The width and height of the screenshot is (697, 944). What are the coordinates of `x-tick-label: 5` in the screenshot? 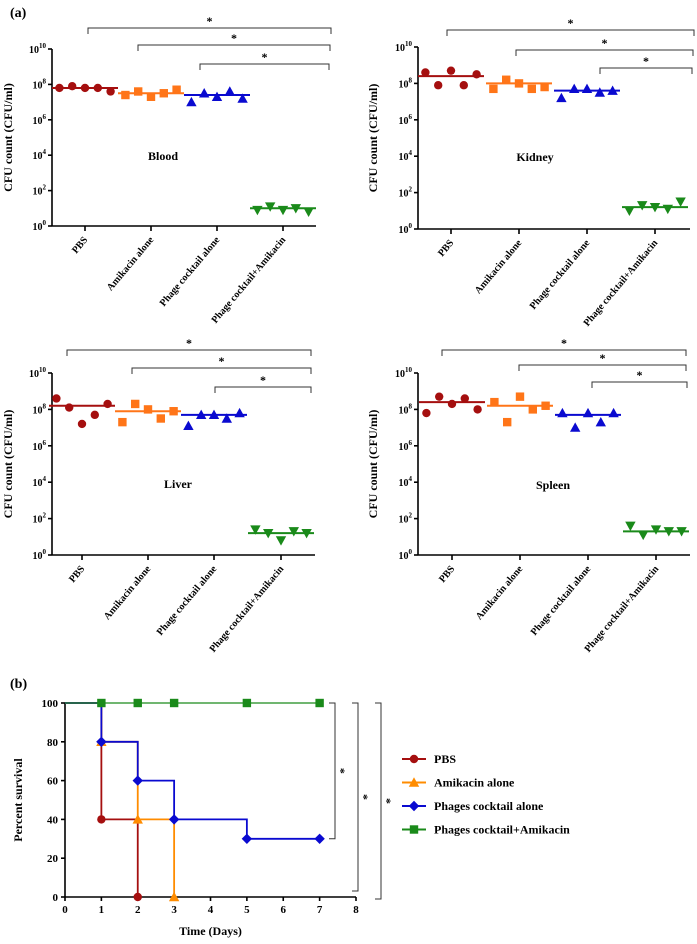 It's located at (247, 910).